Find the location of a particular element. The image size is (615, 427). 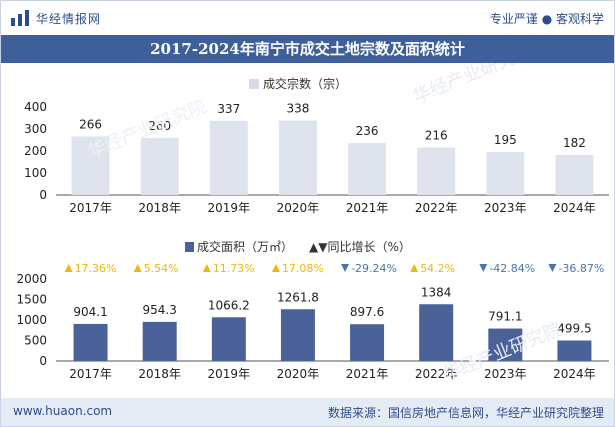

y-tick-label: 1500 is located at coordinates (31, 300).